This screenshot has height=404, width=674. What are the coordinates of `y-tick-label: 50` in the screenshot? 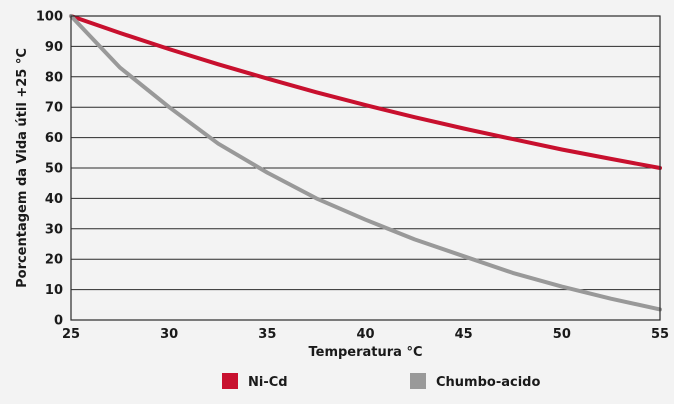 It's located at (54, 169).